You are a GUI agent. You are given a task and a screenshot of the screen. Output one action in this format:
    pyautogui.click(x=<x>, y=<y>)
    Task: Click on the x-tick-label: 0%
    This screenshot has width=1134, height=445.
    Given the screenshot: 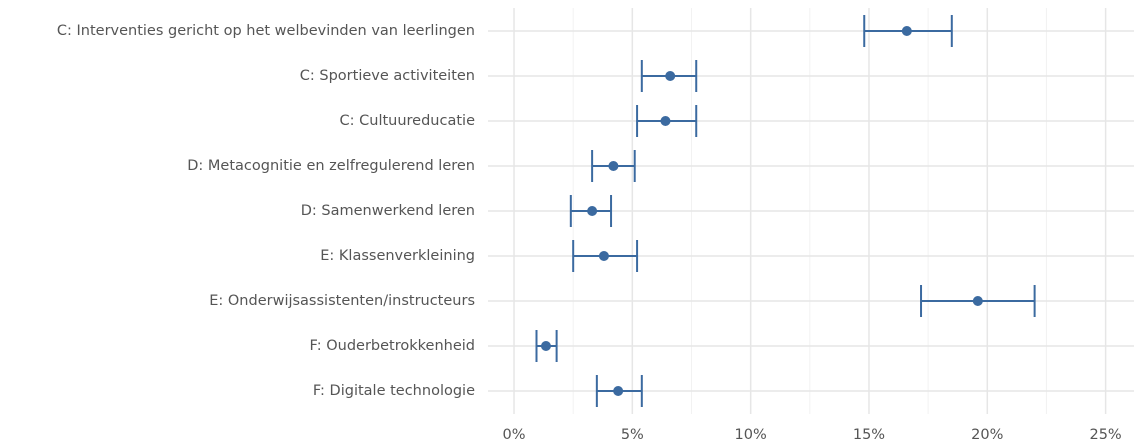 What is the action you would take?
    pyautogui.click(x=514, y=435)
    